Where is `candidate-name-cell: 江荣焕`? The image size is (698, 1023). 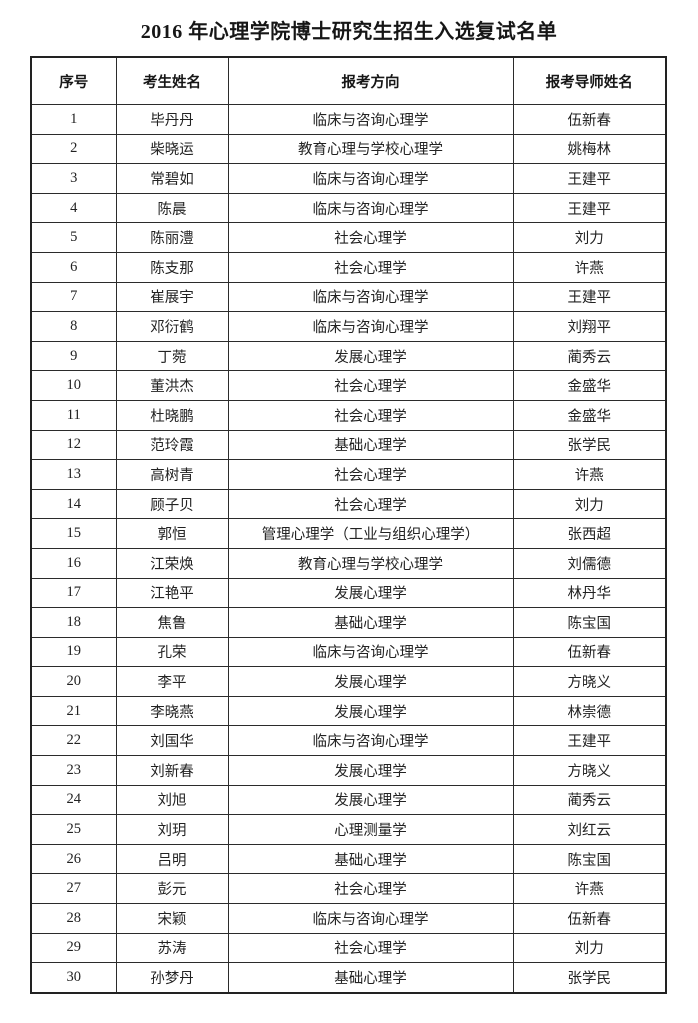
candidate-name-cell: 江荣焕 is located at coordinates (172, 563).